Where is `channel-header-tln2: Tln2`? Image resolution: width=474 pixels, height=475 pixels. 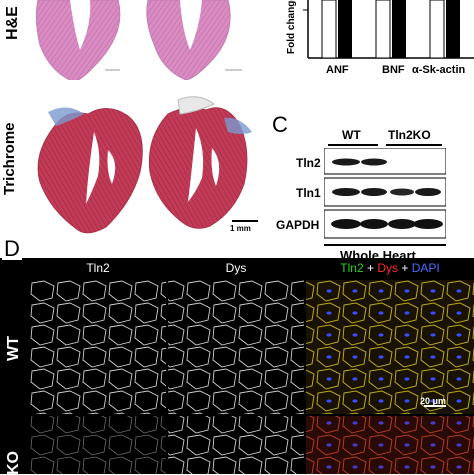 channel-header-tln2: Tln2 is located at coordinates (98, 268).